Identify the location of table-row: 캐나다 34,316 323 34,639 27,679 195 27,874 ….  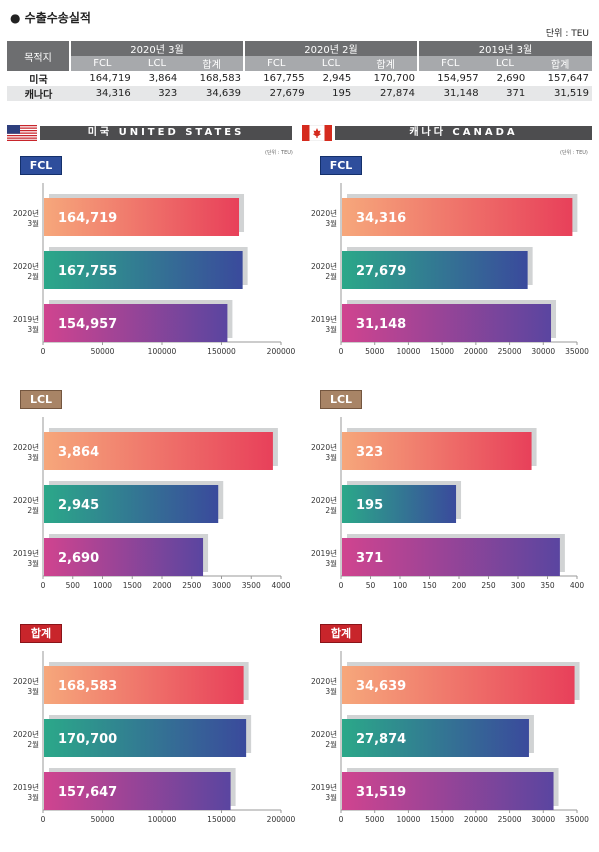
(299, 93).